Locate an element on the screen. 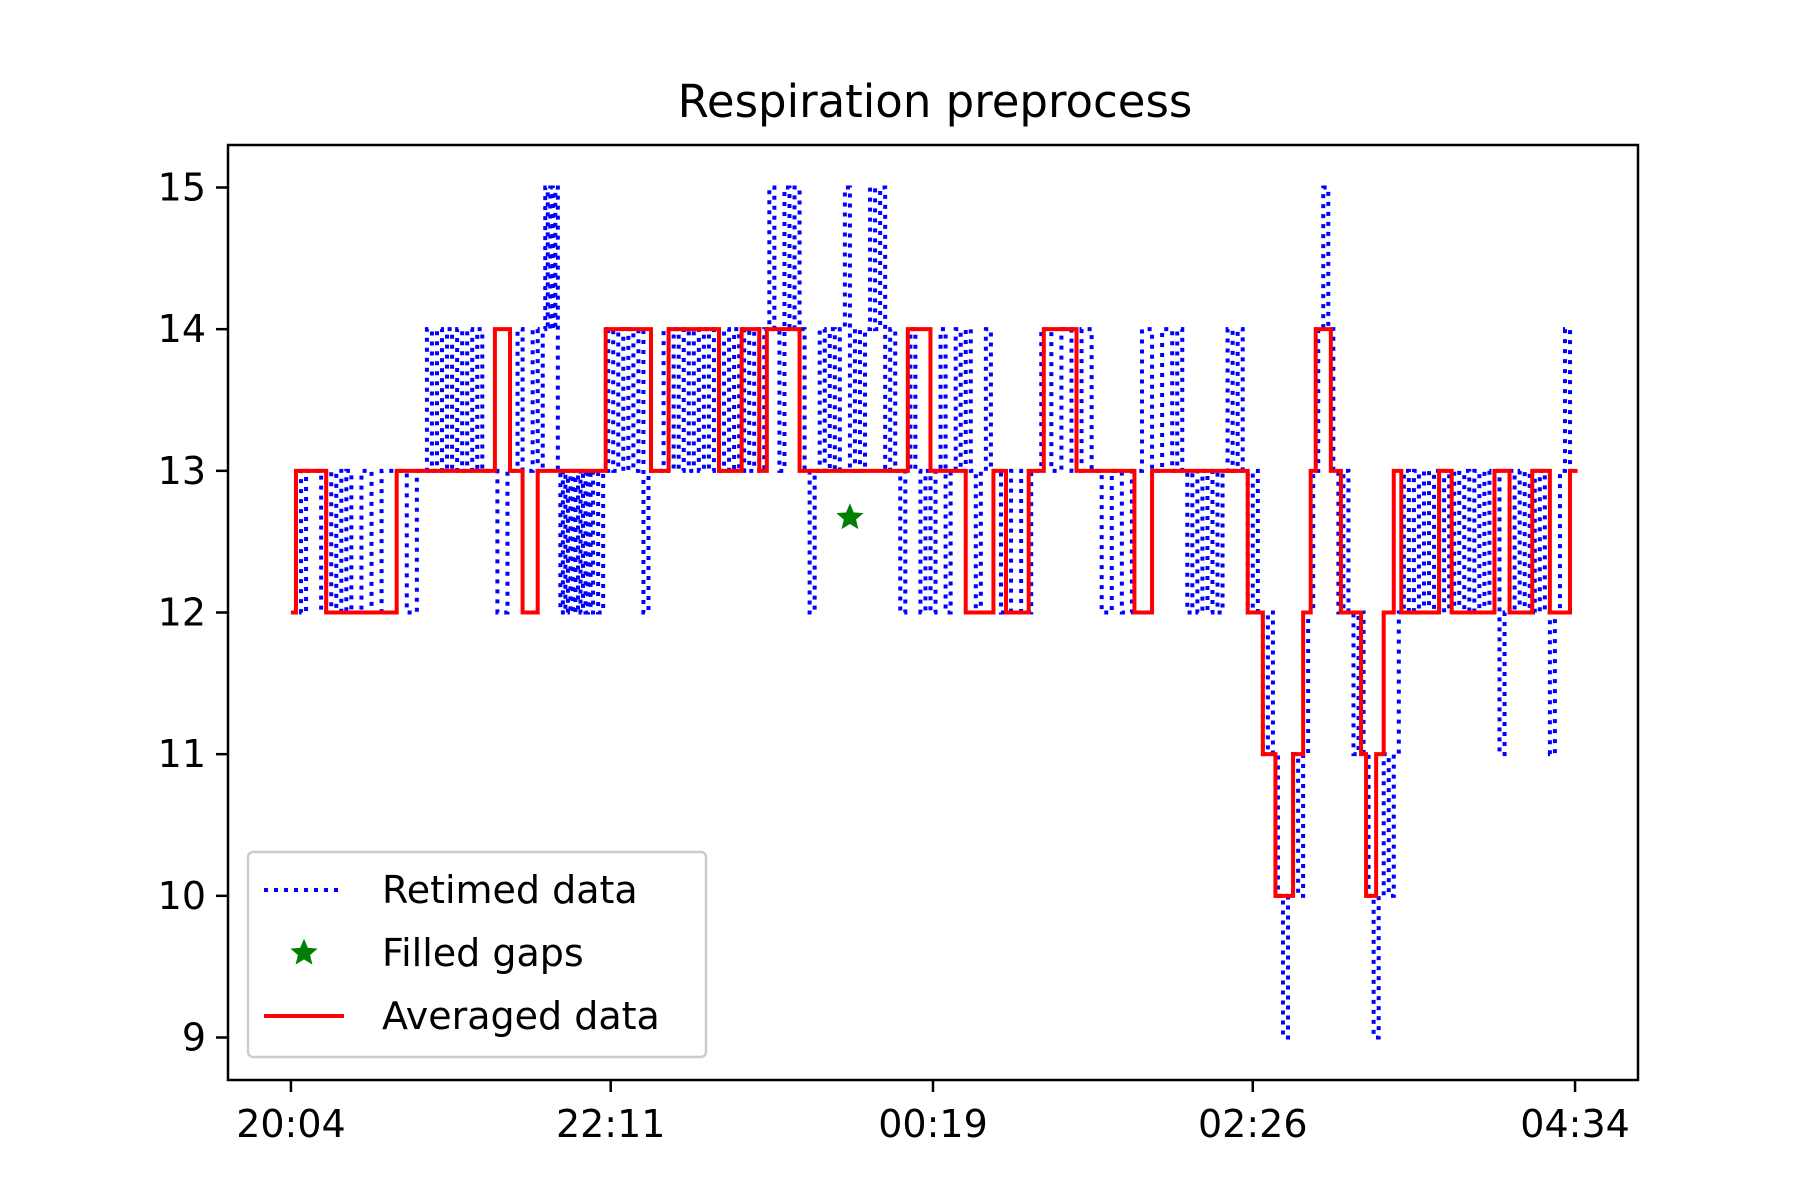 Image resolution: width=1800 pixels, height=1200 pixels. legend-label: Retimed data is located at coordinates (510, 890).